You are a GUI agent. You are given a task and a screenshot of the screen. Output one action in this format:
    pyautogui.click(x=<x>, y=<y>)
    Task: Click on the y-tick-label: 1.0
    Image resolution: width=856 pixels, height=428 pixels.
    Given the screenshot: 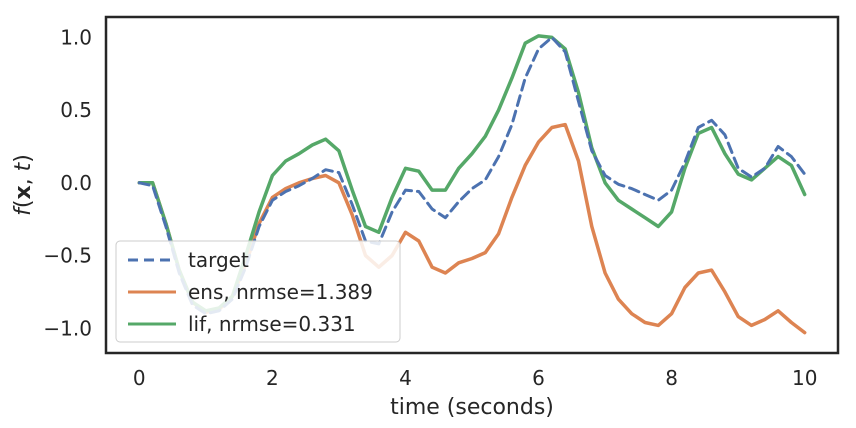 What is the action you would take?
    pyautogui.click(x=76, y=37)
    